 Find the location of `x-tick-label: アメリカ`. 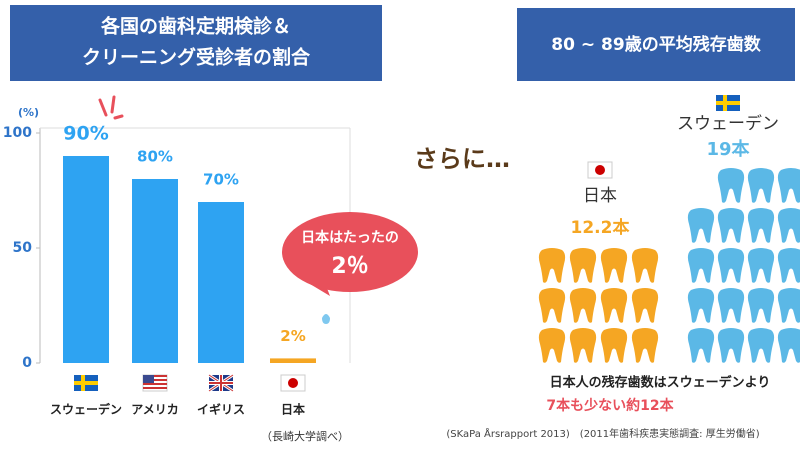

x-tick-label: アメリカ is located at coordinates (154, 410).